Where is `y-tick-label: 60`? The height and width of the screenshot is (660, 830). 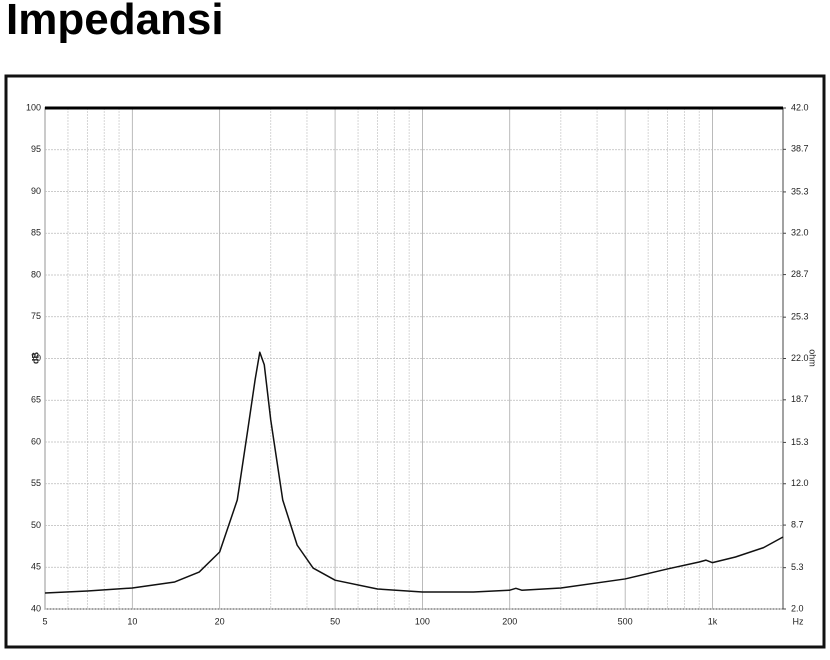
y-tick-label: 60 is located at coordinates (36, 441).